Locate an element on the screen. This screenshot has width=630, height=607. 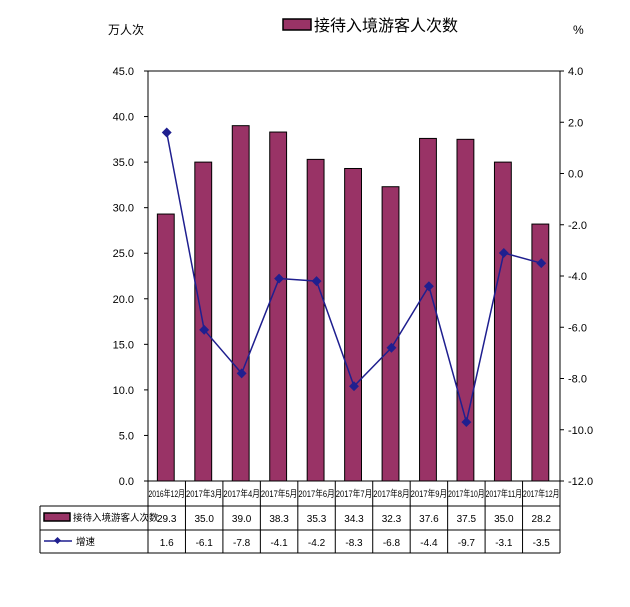
right-tick-label: -6.0 is located at coordinates (577, 328).